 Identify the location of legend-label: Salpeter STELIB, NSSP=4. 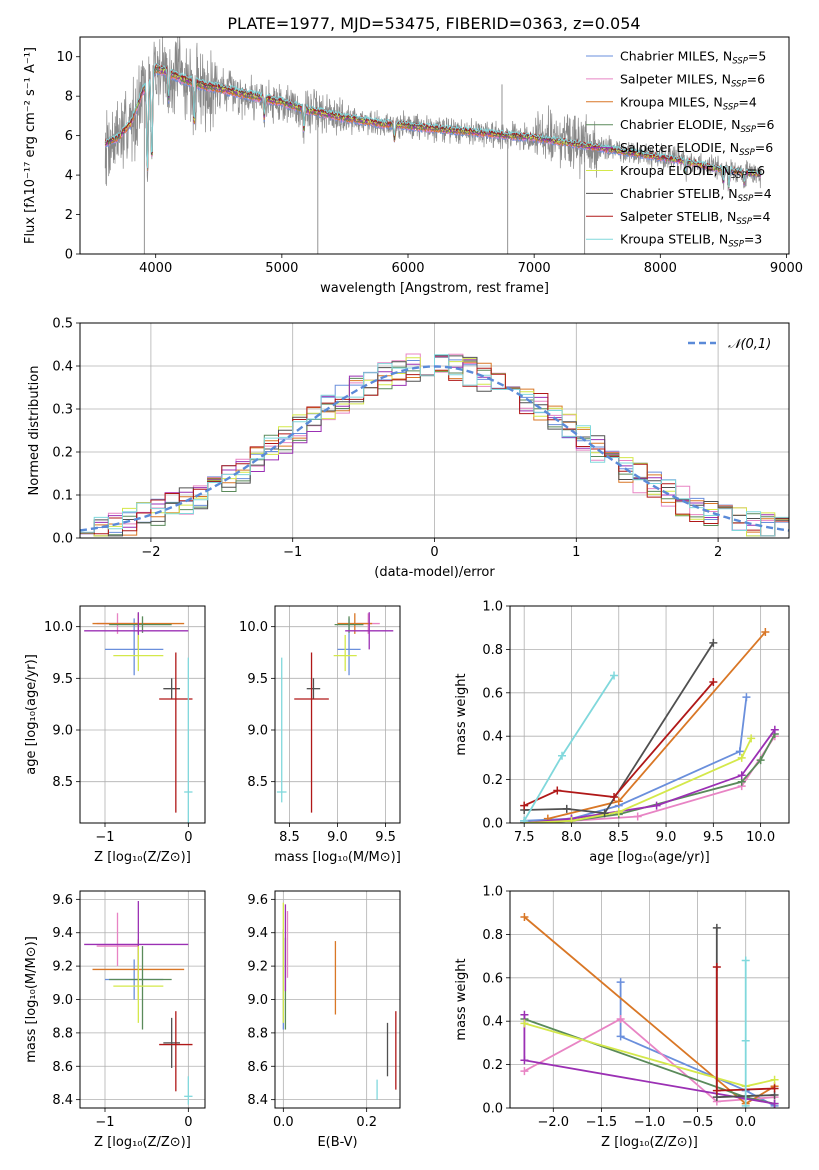
(695, 218).